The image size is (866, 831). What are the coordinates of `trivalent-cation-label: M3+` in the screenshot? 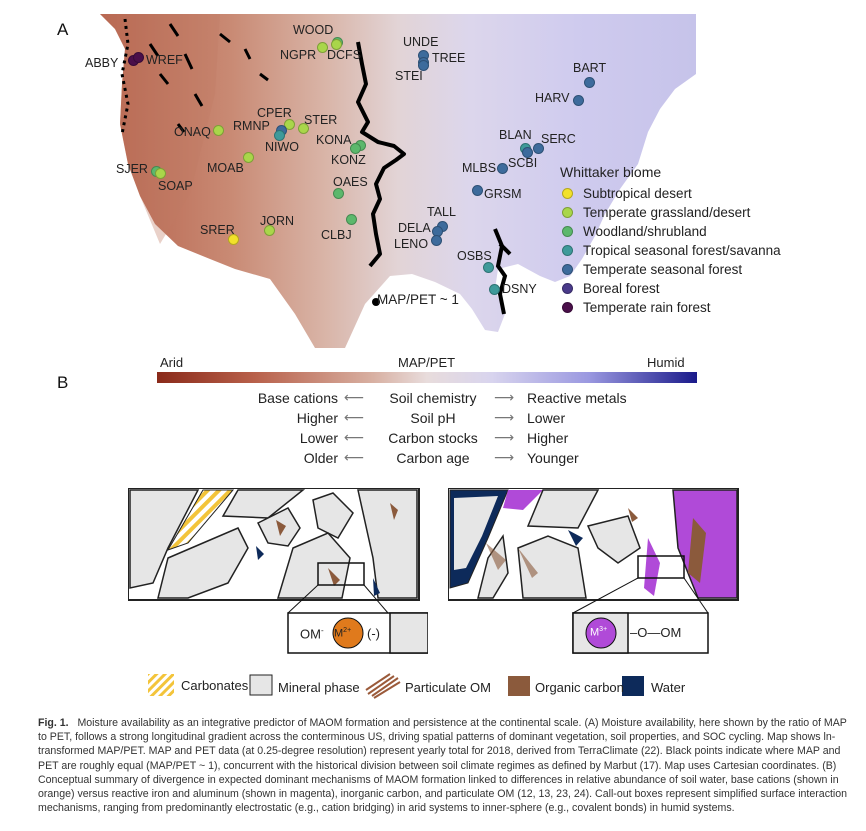 It's located at (599, 632).